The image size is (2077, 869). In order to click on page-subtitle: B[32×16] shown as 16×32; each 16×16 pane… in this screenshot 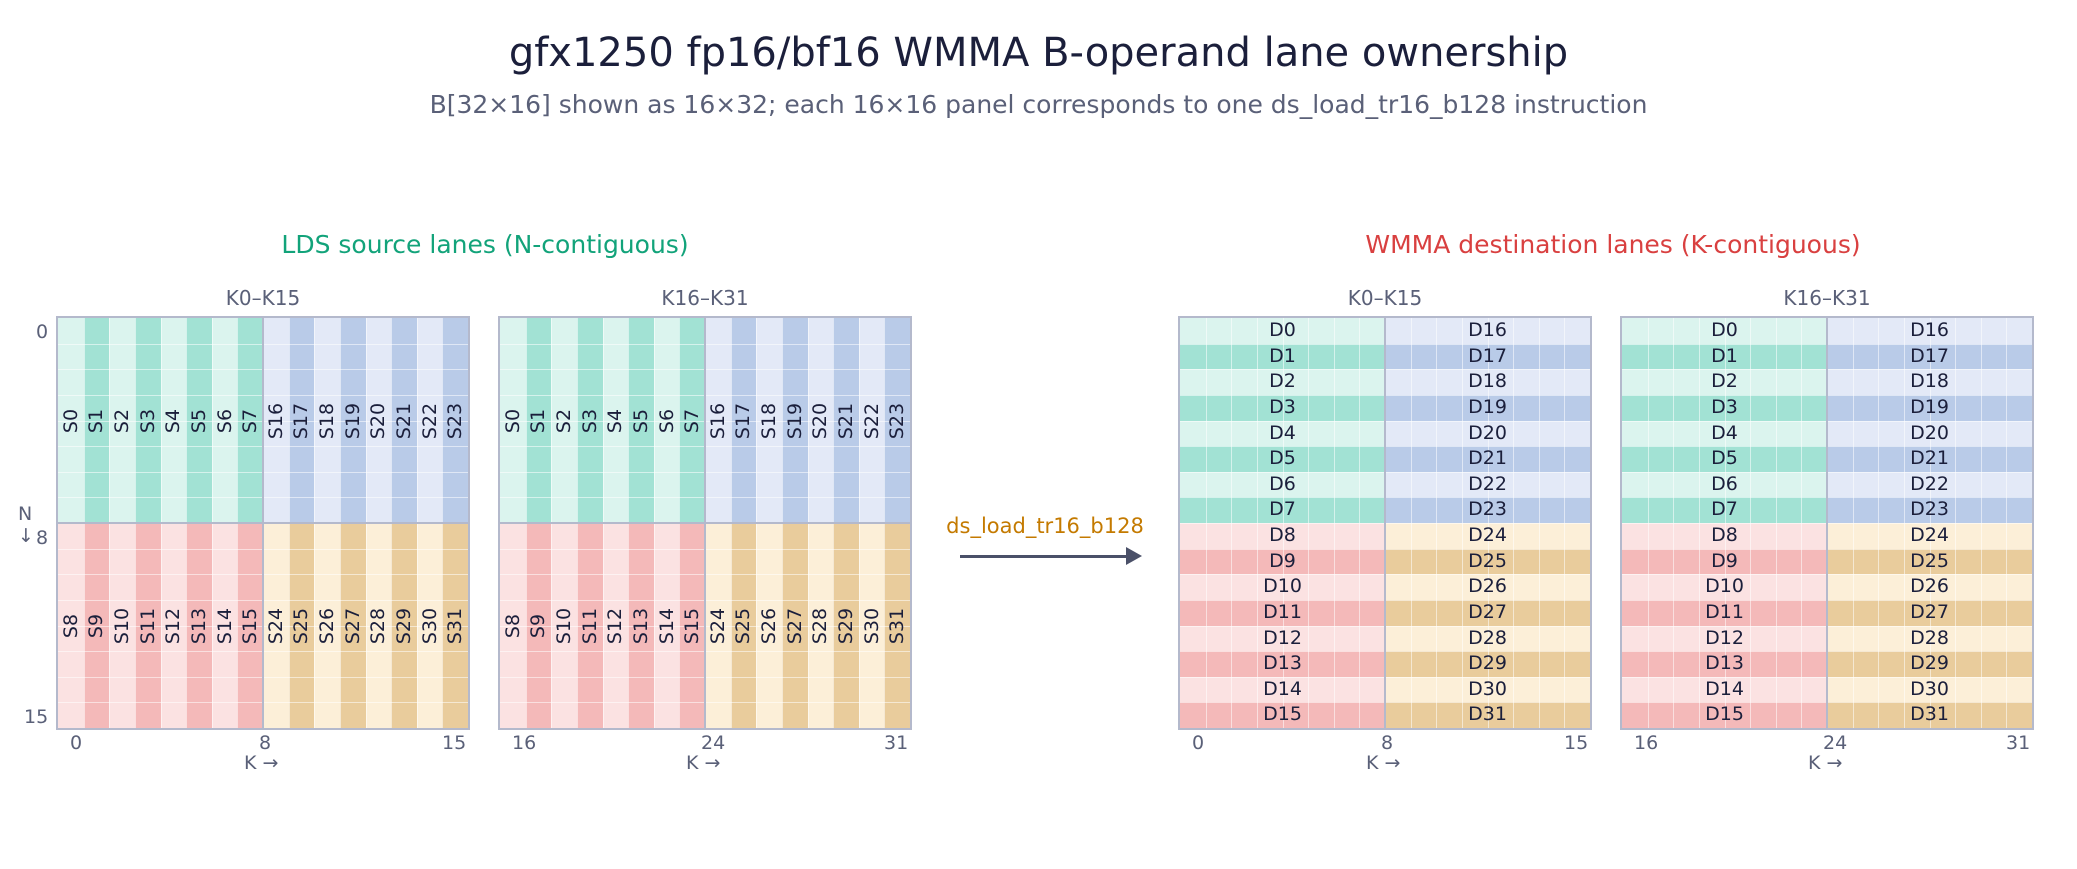, I will do `click(1038, 104)`.